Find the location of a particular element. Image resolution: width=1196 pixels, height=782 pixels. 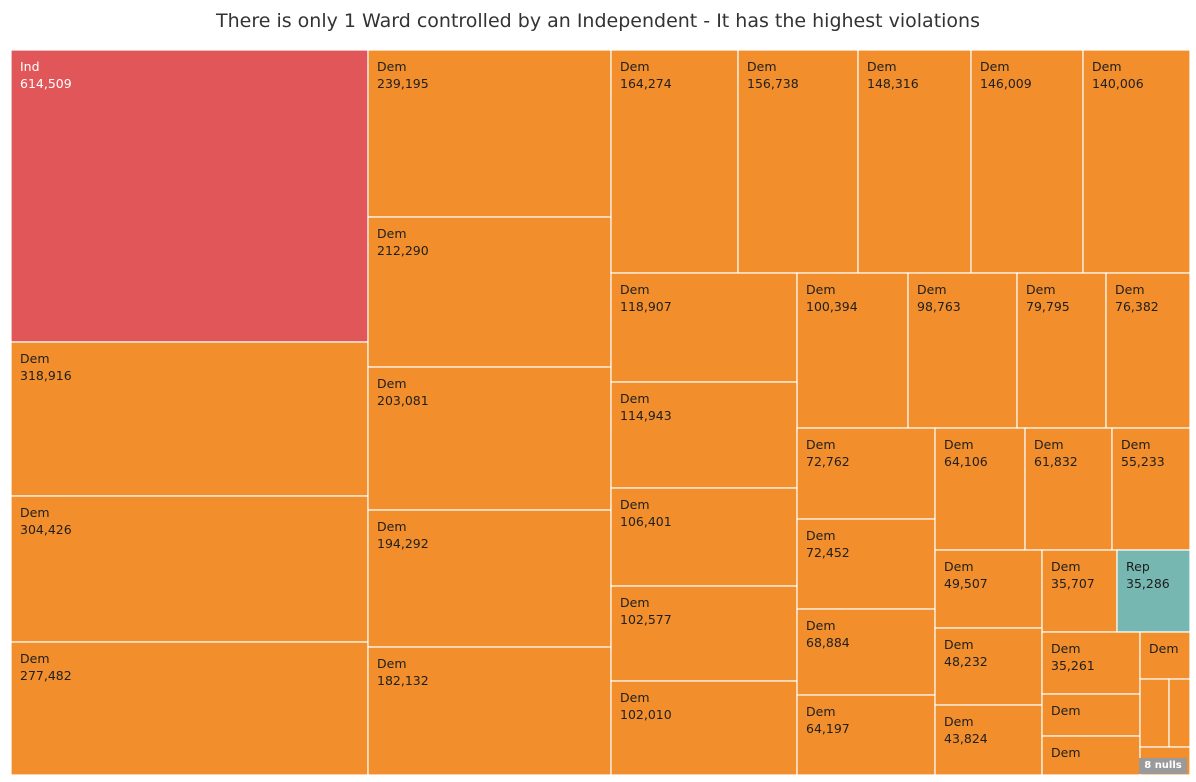

treemap-cell: Dem 35,261 is located at coordinates (1091, 663).